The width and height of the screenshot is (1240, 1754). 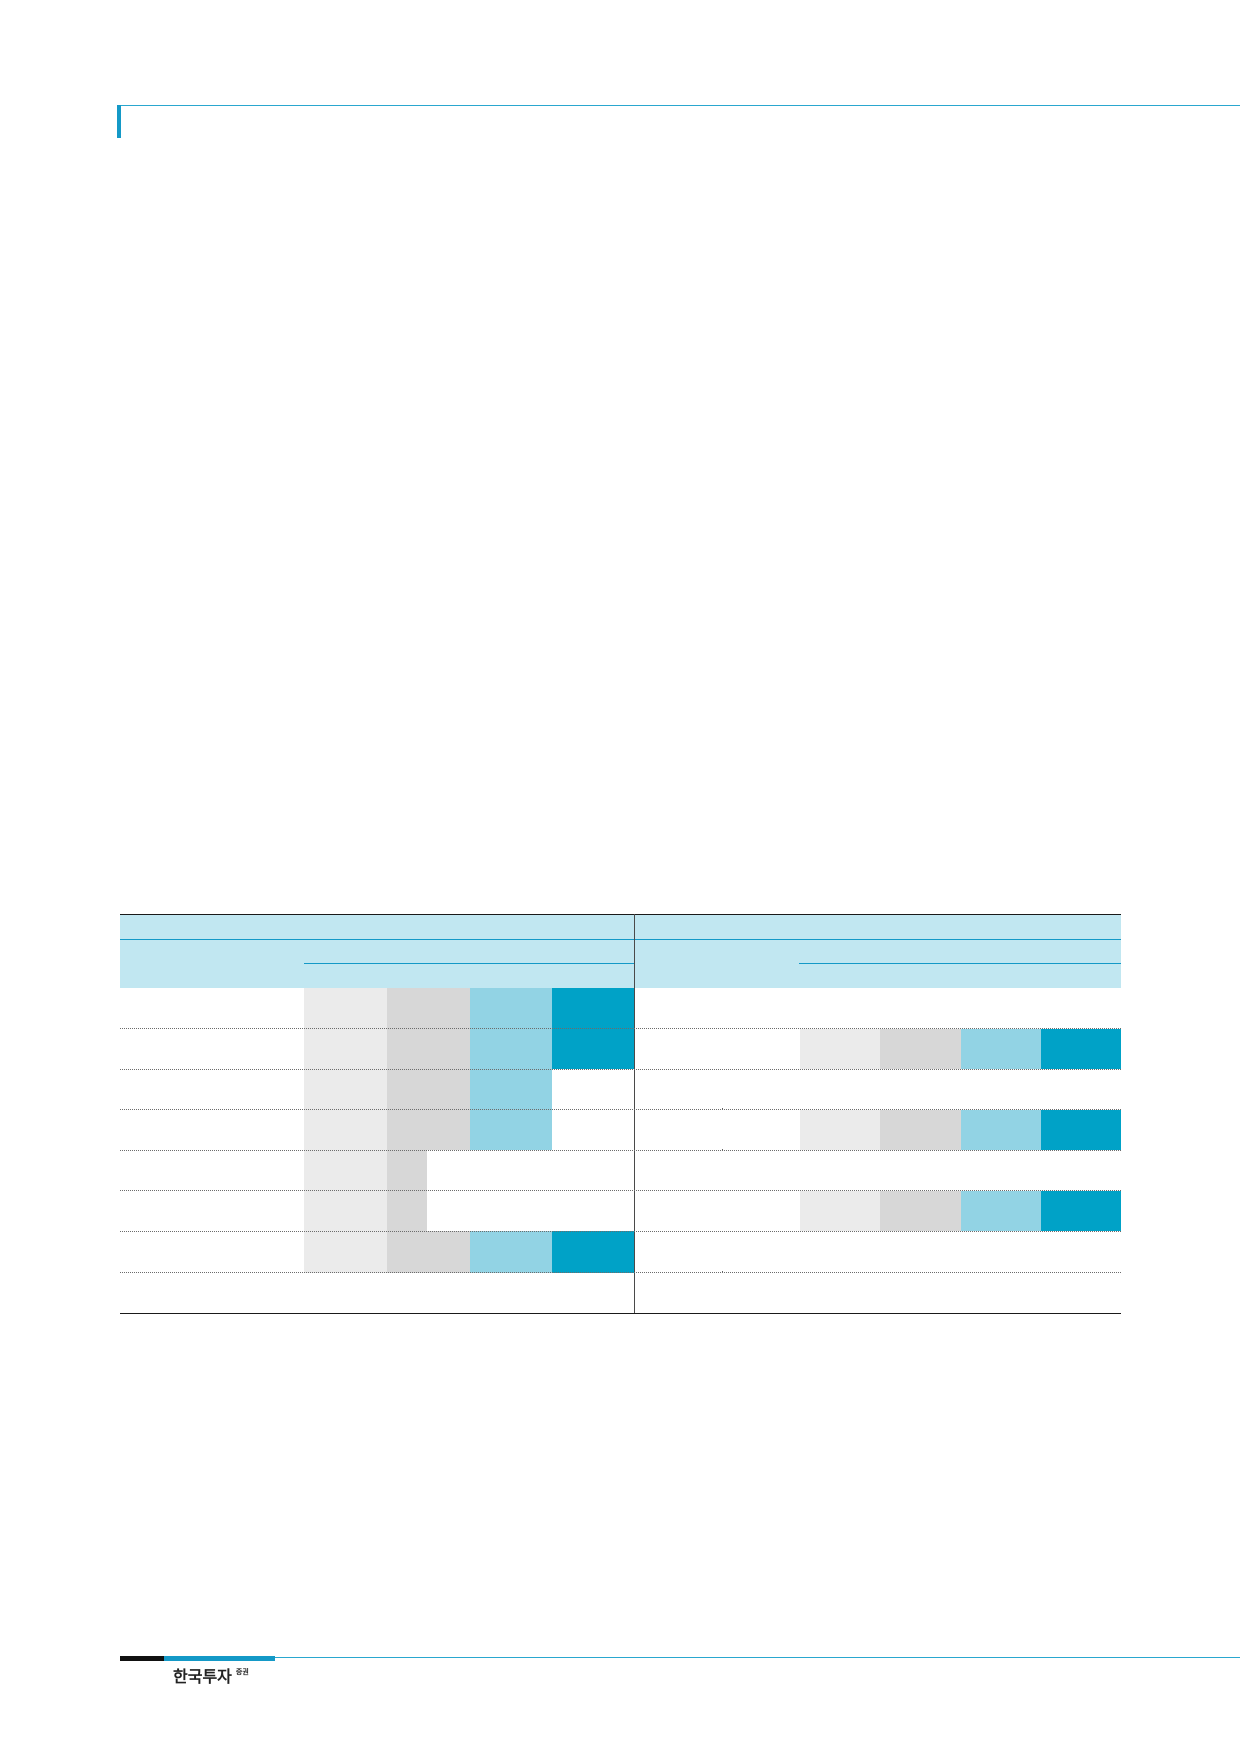 I want to click on company-logo: 한국투자 증권, so click(x=211, y=1677).